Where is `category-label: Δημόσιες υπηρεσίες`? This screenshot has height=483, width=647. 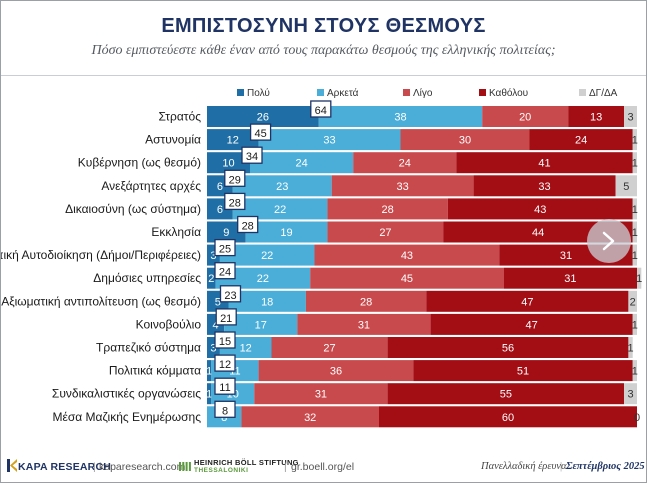
category-label: Δημόσιες υπηρεσίες is located at coordinates (147, 278).